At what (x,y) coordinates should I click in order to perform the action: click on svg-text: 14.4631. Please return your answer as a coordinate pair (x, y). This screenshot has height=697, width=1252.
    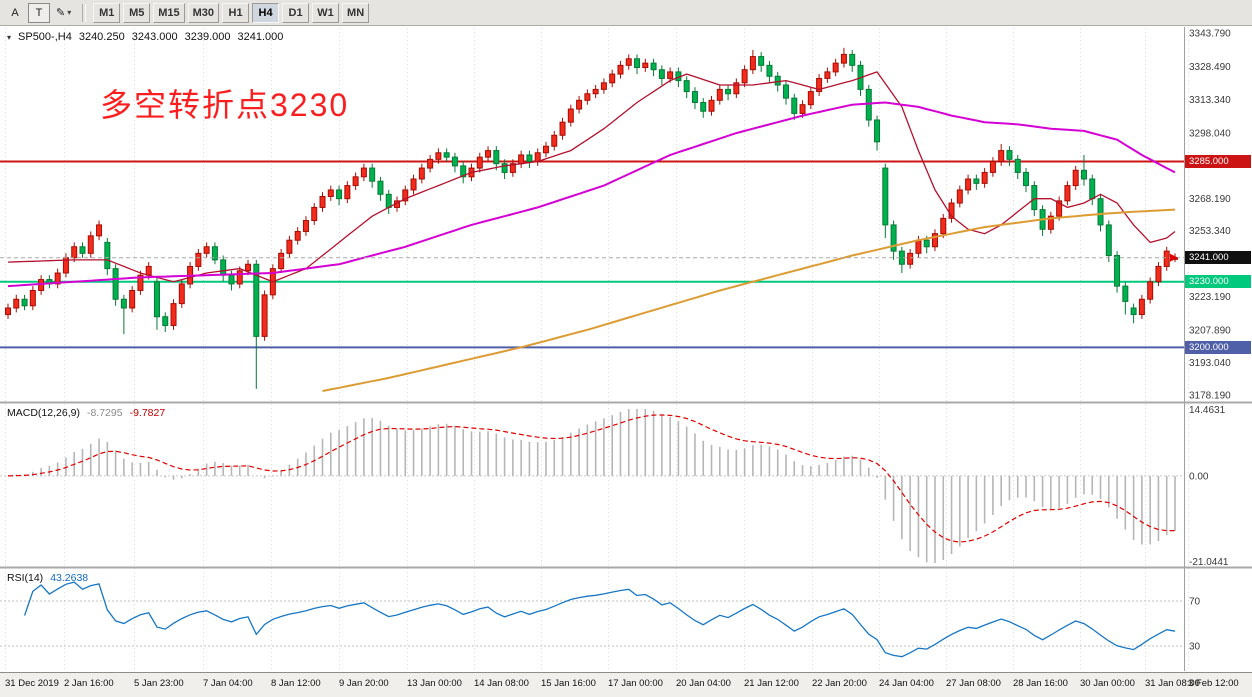
    Looking at the image, I should click on (1207, 410).